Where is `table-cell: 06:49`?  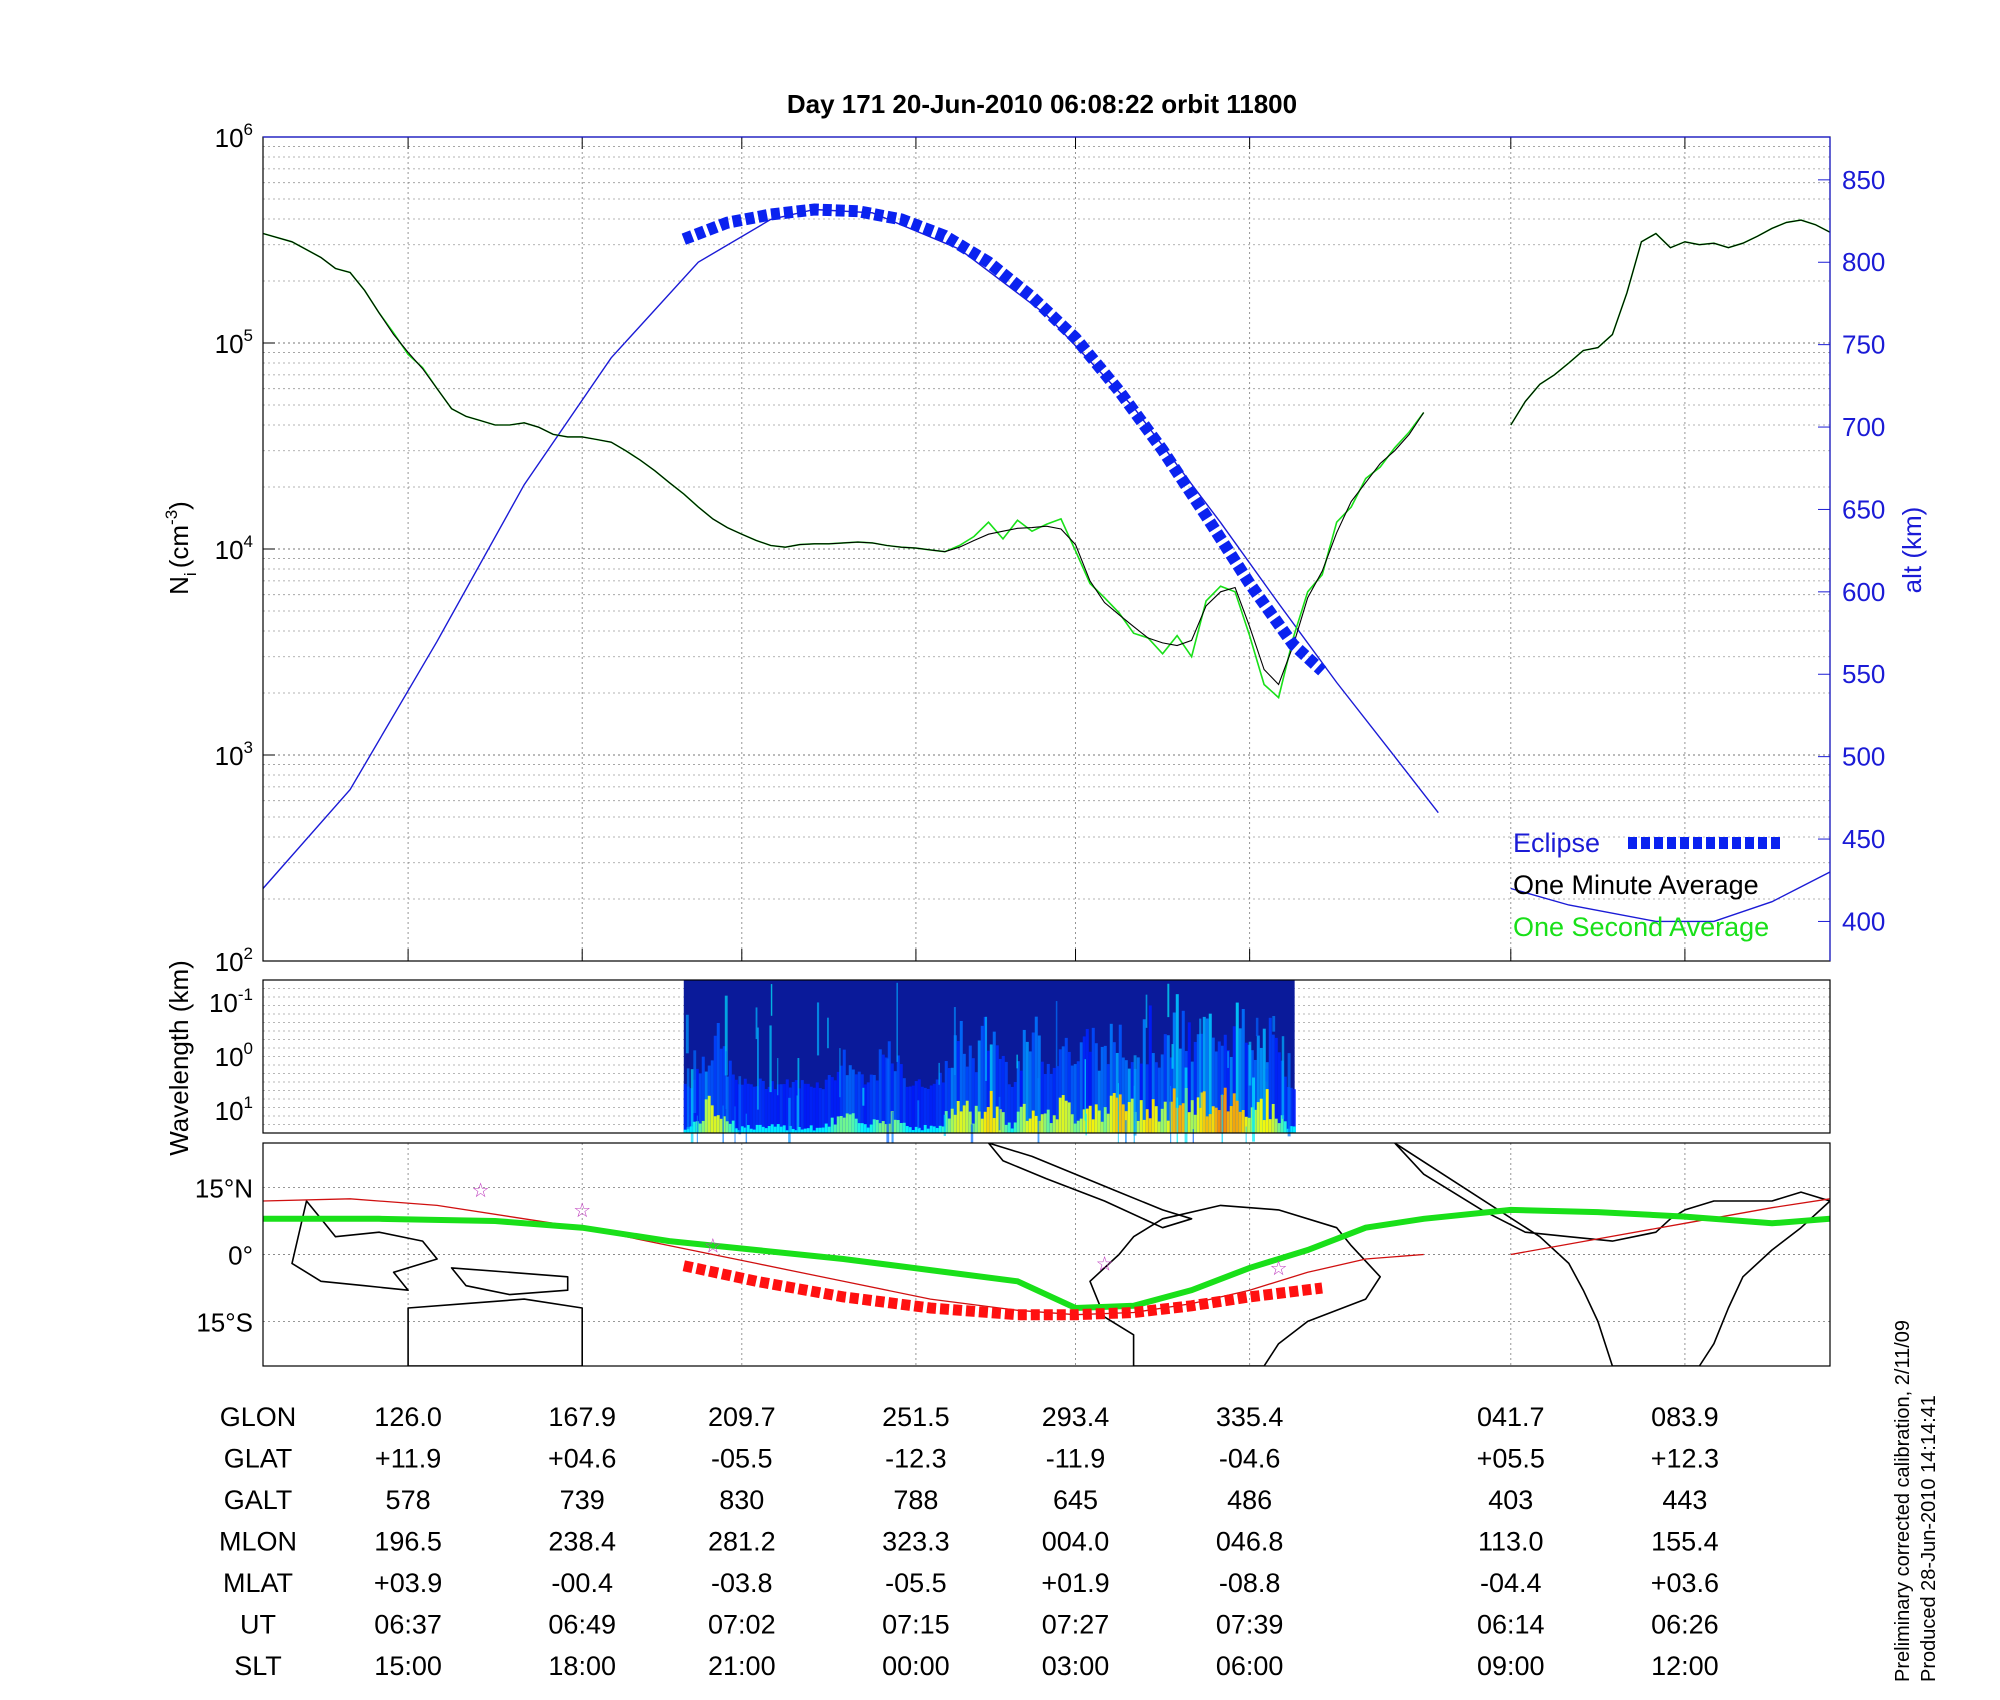 table-cell: 06:49 is located at coordinates (582, 1625).